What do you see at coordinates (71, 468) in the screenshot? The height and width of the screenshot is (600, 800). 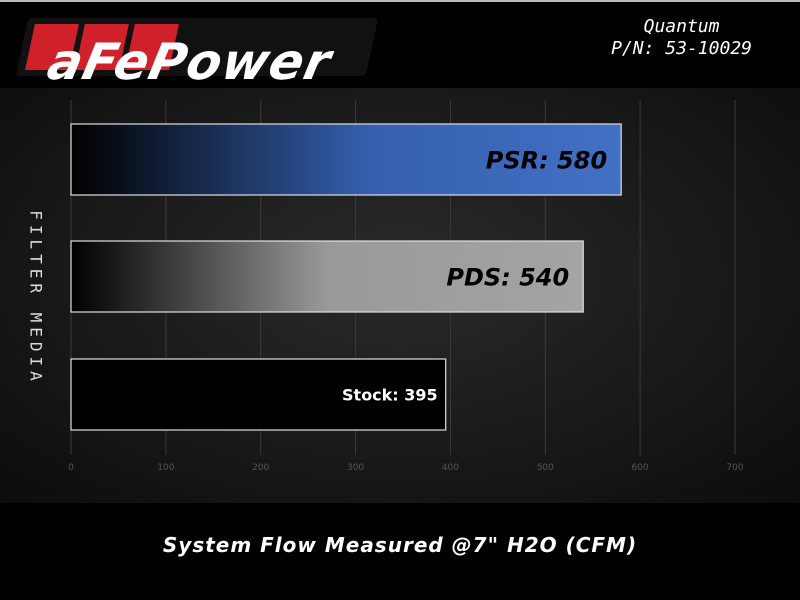 I see `x-tick-label: 0` at bounding box center [71, 468].